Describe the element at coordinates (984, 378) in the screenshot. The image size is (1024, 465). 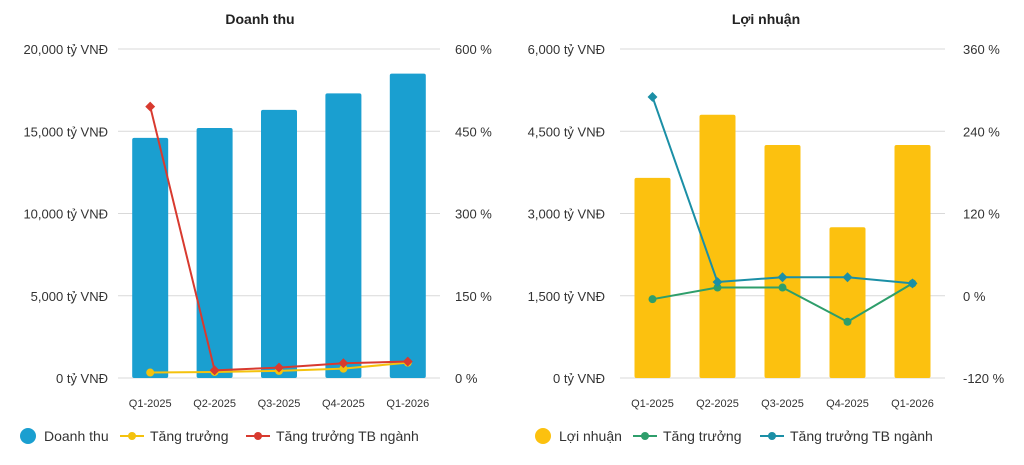
I see `profit-y-right-tick-label: -120 %` at that location.